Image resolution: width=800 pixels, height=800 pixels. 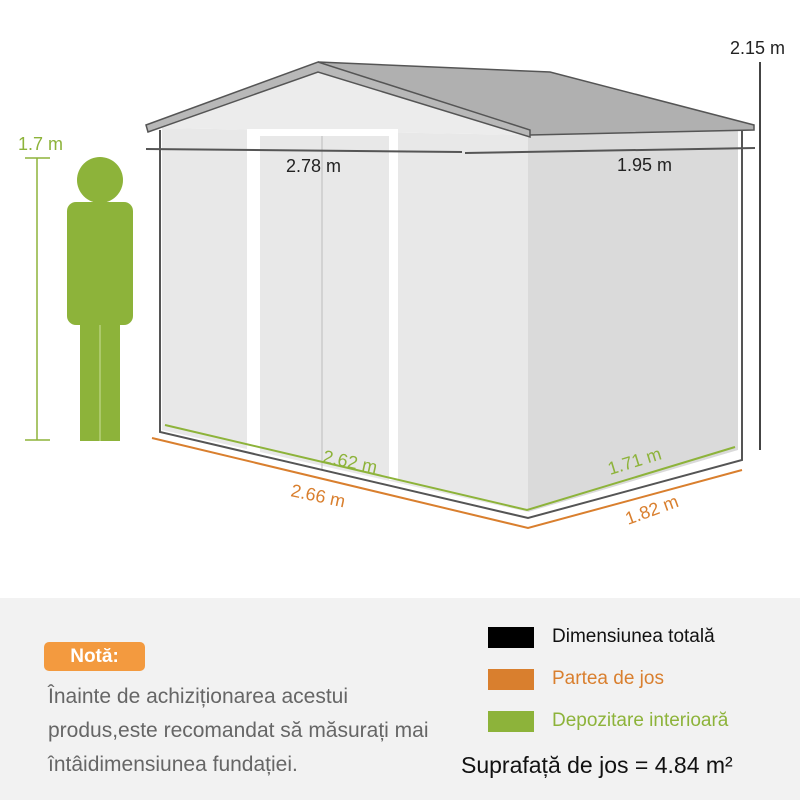 What do you see at coordinates (633, 636) in the screenshot?
I see `legend-label: Dimensiunea totală` at bounding box center [633, 636].